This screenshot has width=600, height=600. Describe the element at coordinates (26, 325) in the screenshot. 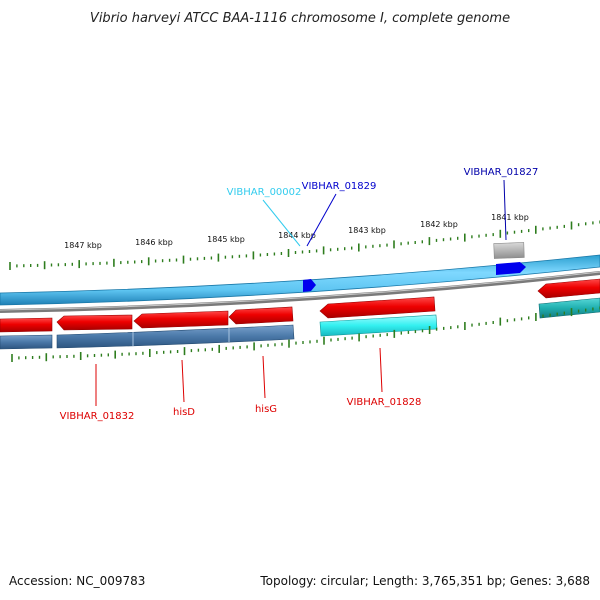

I see `gene-arrow-red-vibhar-01832-a` at that location.